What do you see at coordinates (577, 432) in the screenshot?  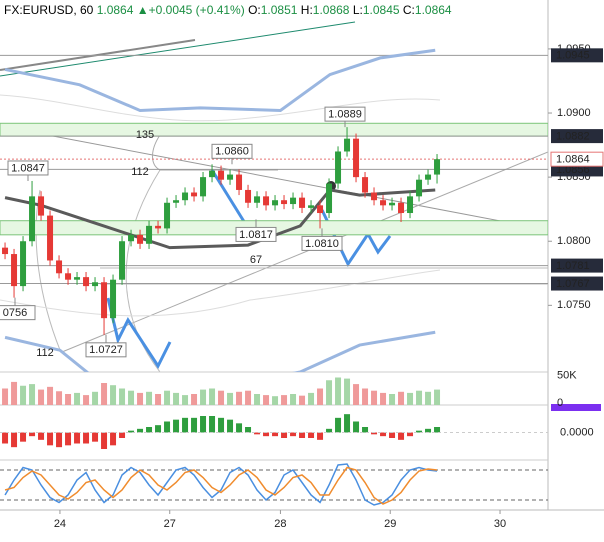 I see `macd-tick-label: 0.0000` at bounding box center [577, 432].